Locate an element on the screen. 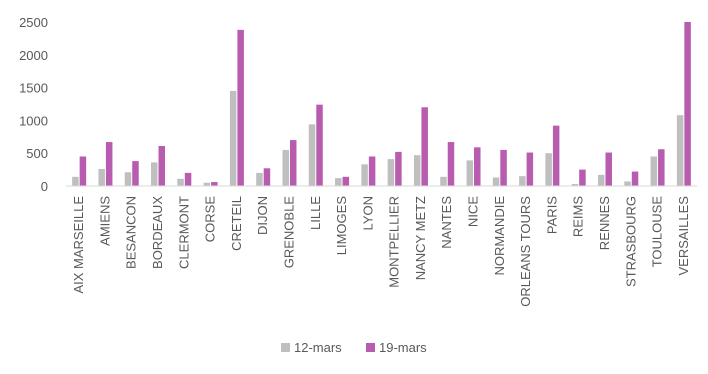 This screenshot has width=708, height=374. bar-12-mars-clermont is located at coordinates (180, 182).